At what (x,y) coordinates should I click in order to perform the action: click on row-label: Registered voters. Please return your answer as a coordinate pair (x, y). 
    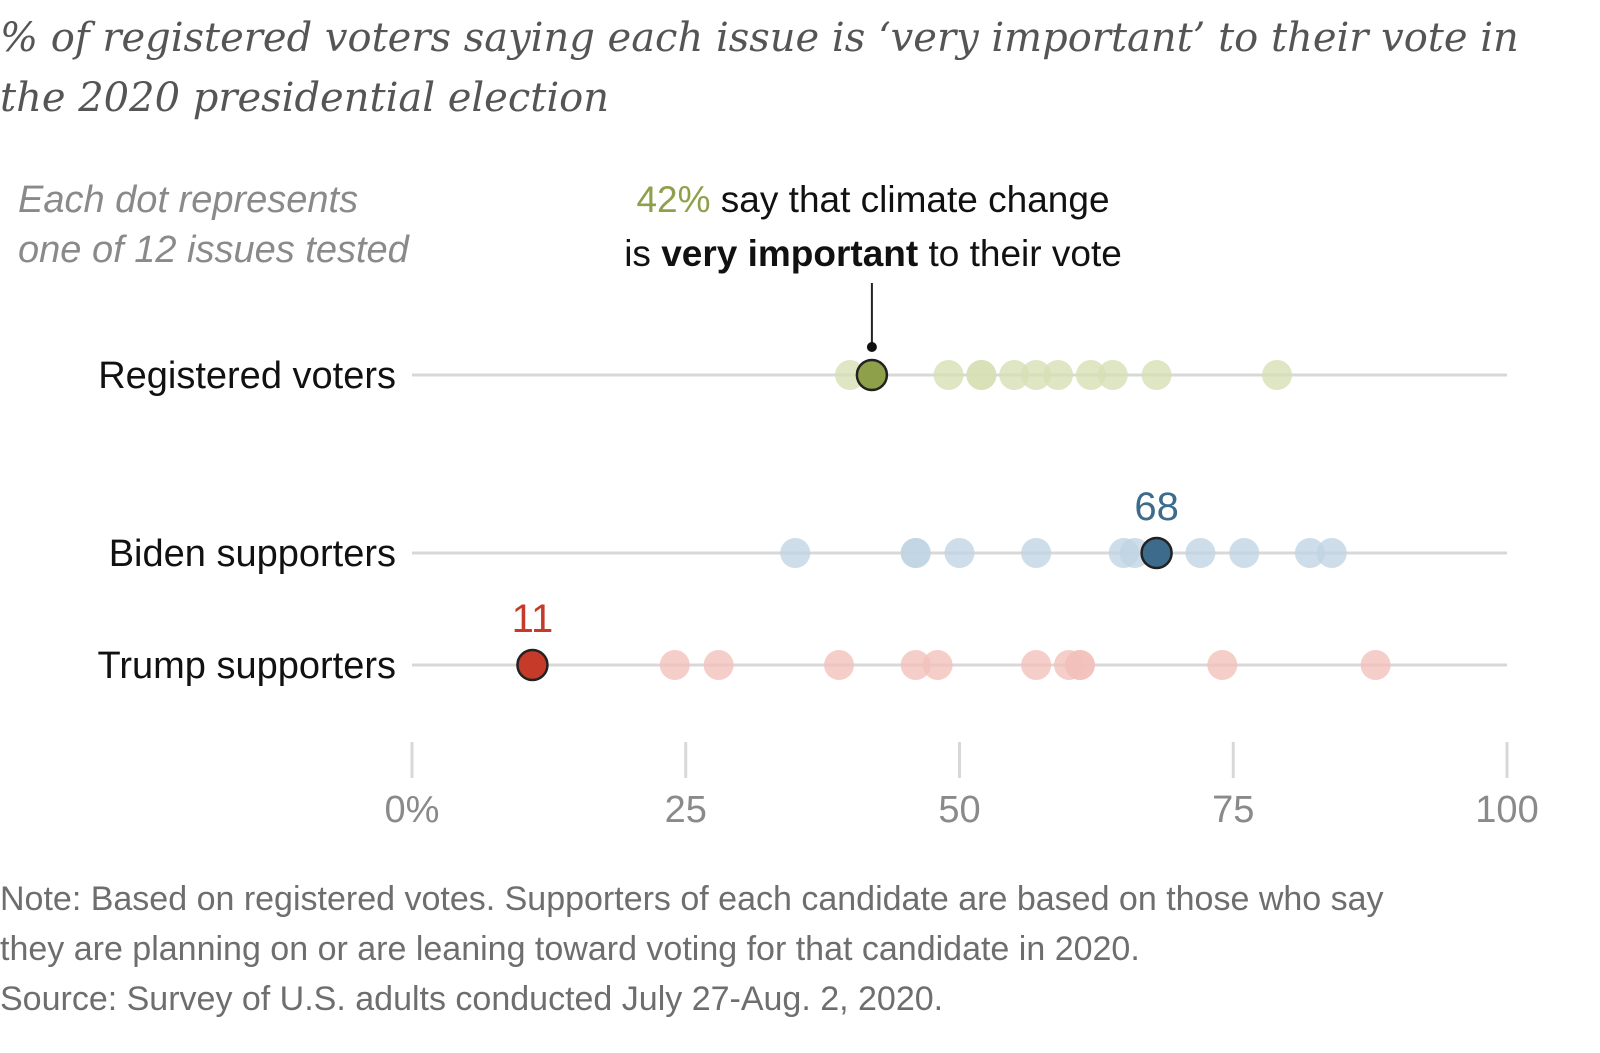
    Looking at the image, I should click on (247, 376).